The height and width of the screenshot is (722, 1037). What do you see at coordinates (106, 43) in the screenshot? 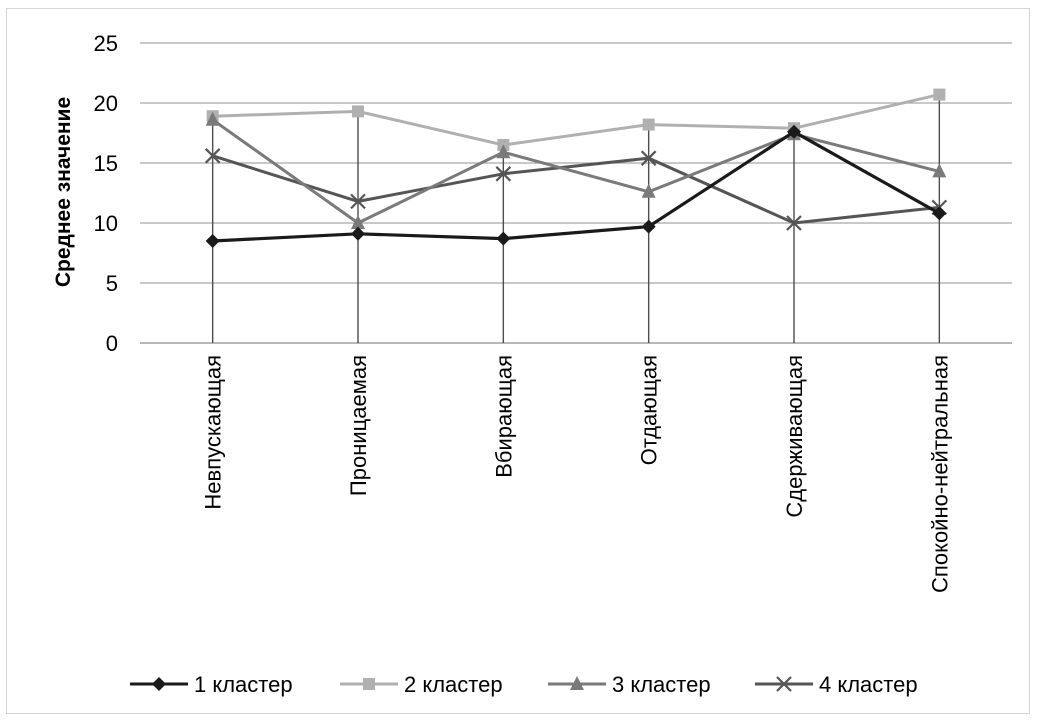
I see `y-tick-label: 25` at bounding box center [106, 43].